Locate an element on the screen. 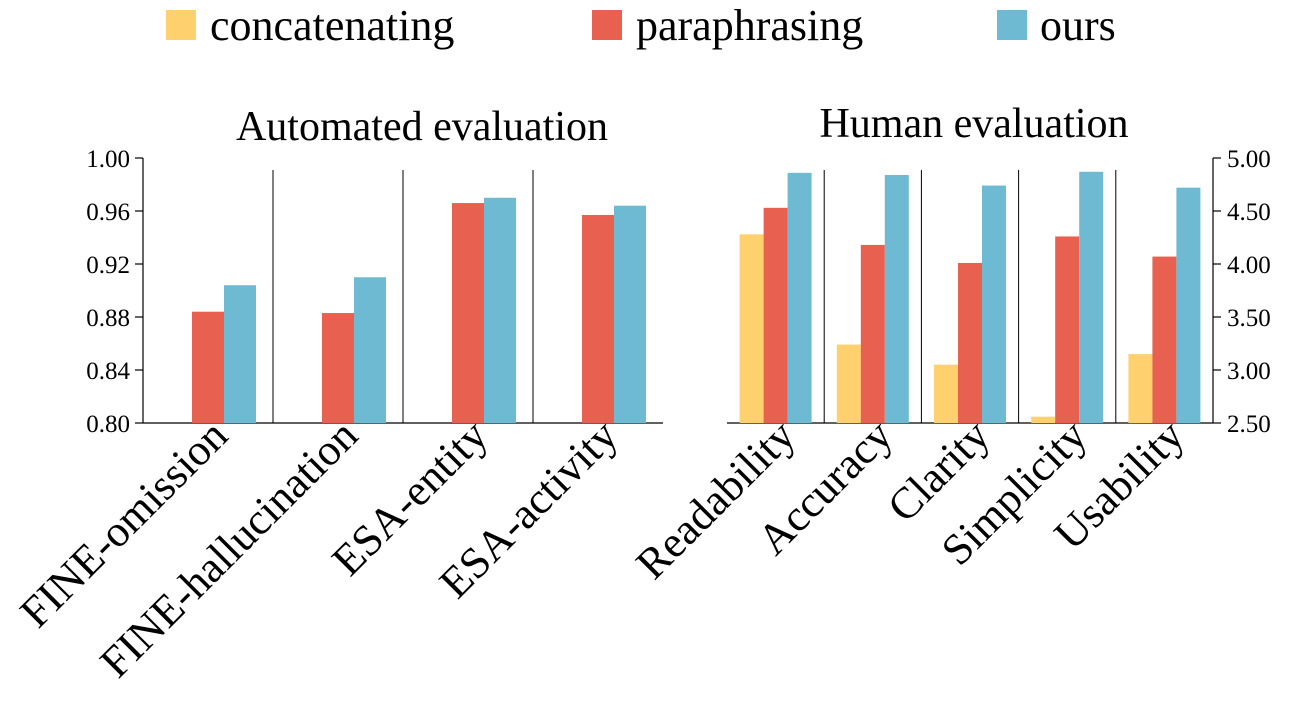  automated-y-tick-label: 0.92 is located at coordinates (108, 265).